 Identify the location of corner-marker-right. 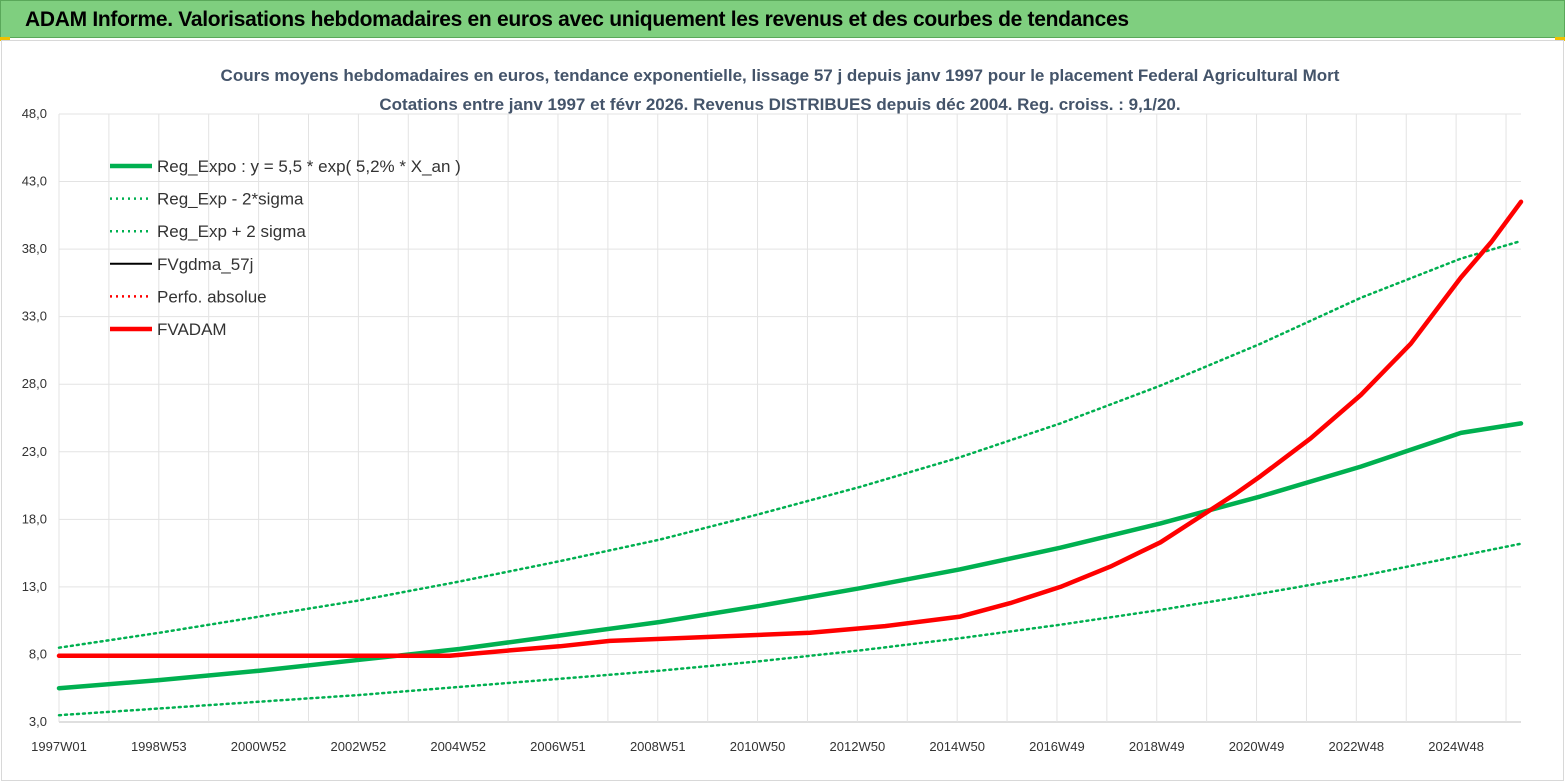
(1560, 39).